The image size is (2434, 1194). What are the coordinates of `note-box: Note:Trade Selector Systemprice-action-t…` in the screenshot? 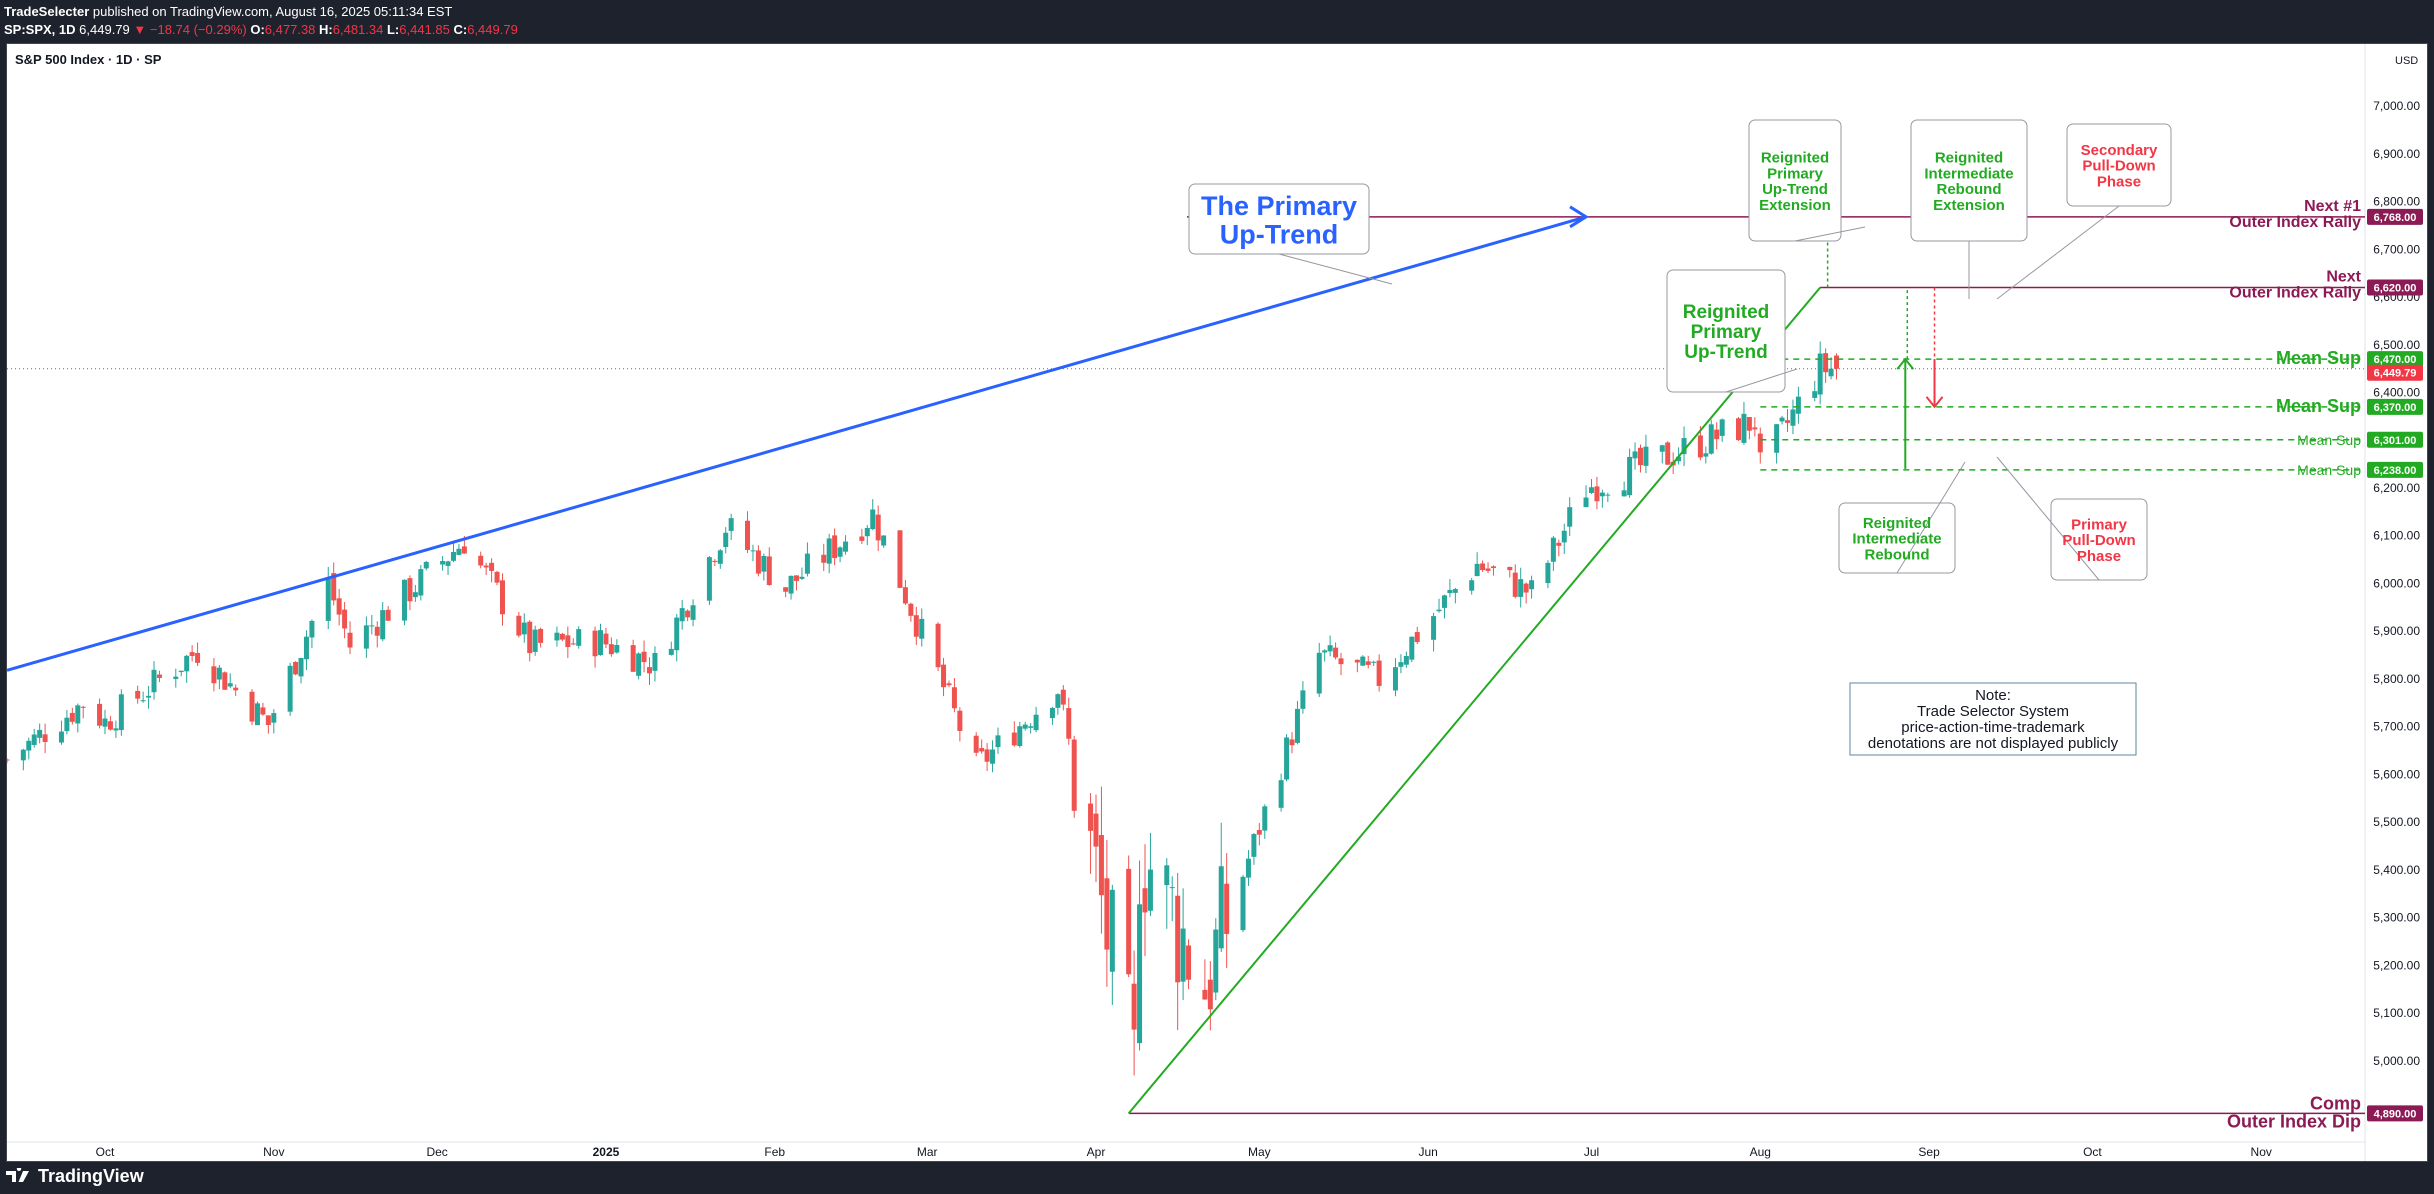 It's located at (1993, 719).